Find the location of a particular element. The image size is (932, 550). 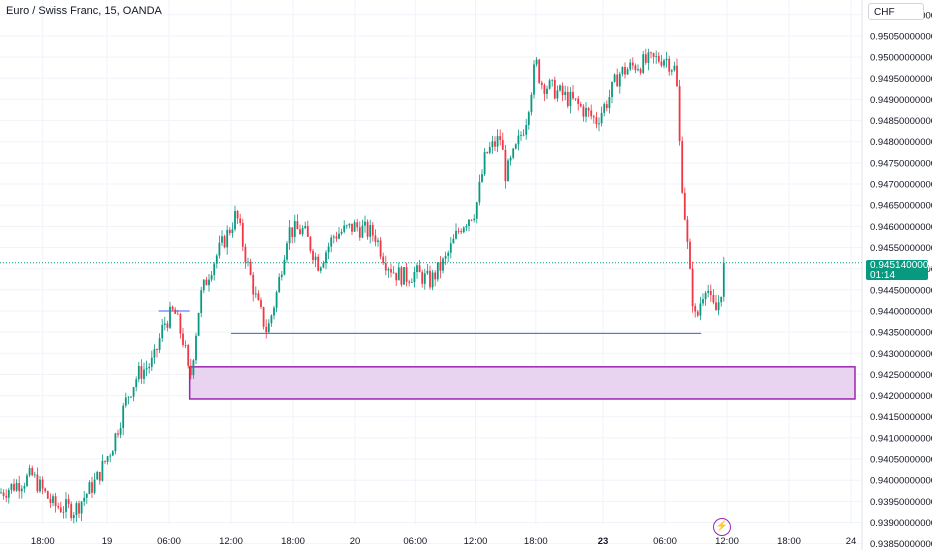

price-tick-label: 0.9465000000000 is located at coordinates (901, 206).